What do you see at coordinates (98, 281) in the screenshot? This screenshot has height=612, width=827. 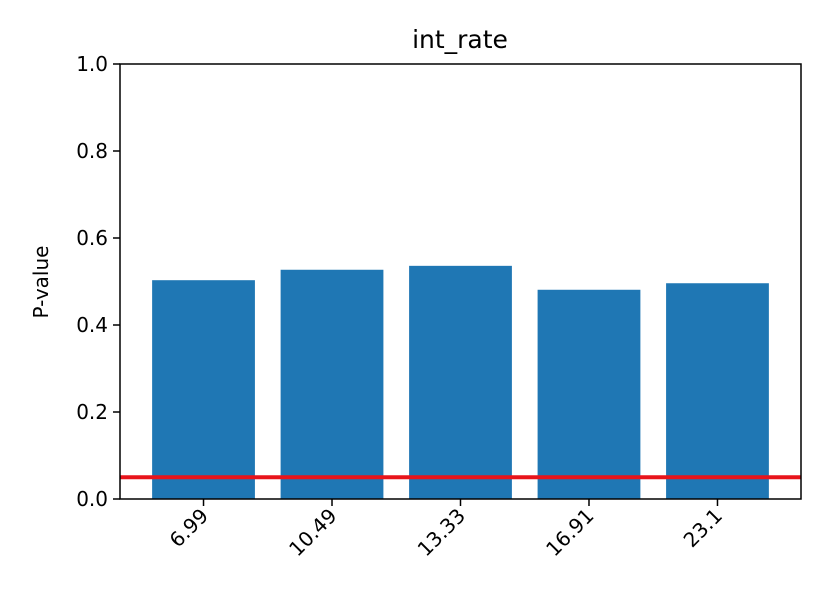 I see `y-axis-ticks: 0.0 0.2 0.4 0.6 0.8 1.0` at bounding box center [98, 281].